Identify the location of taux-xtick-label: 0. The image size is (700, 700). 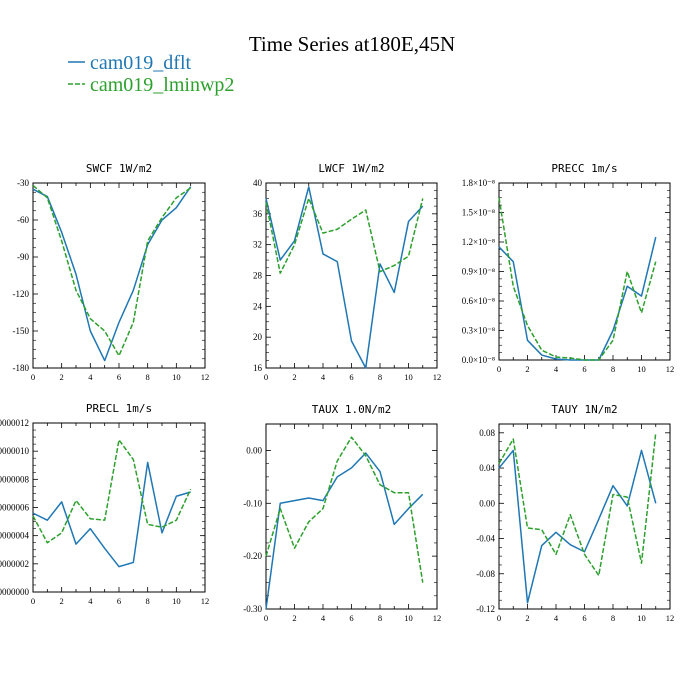
(266, 618).